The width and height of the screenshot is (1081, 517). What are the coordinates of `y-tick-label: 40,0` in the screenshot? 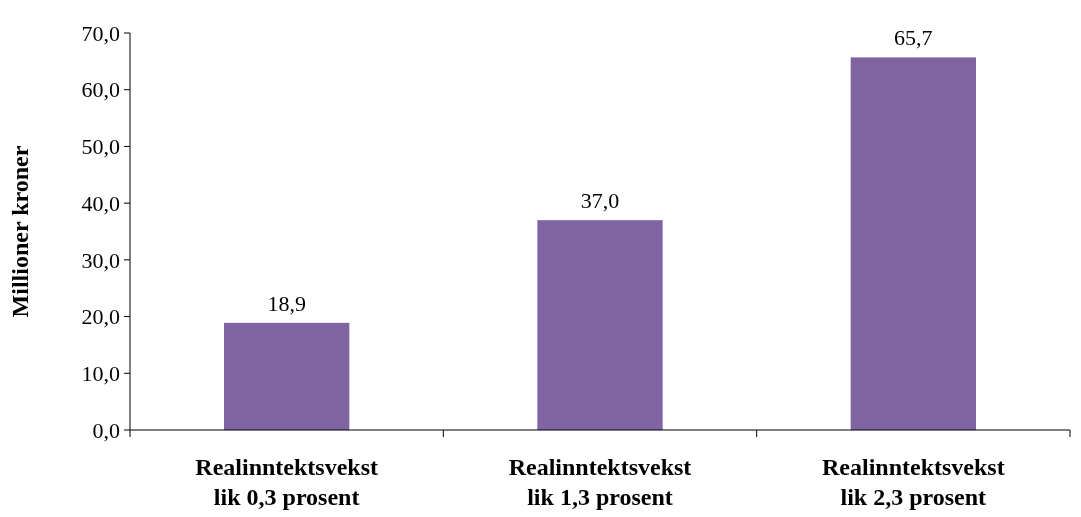 It's located at (100, 203).